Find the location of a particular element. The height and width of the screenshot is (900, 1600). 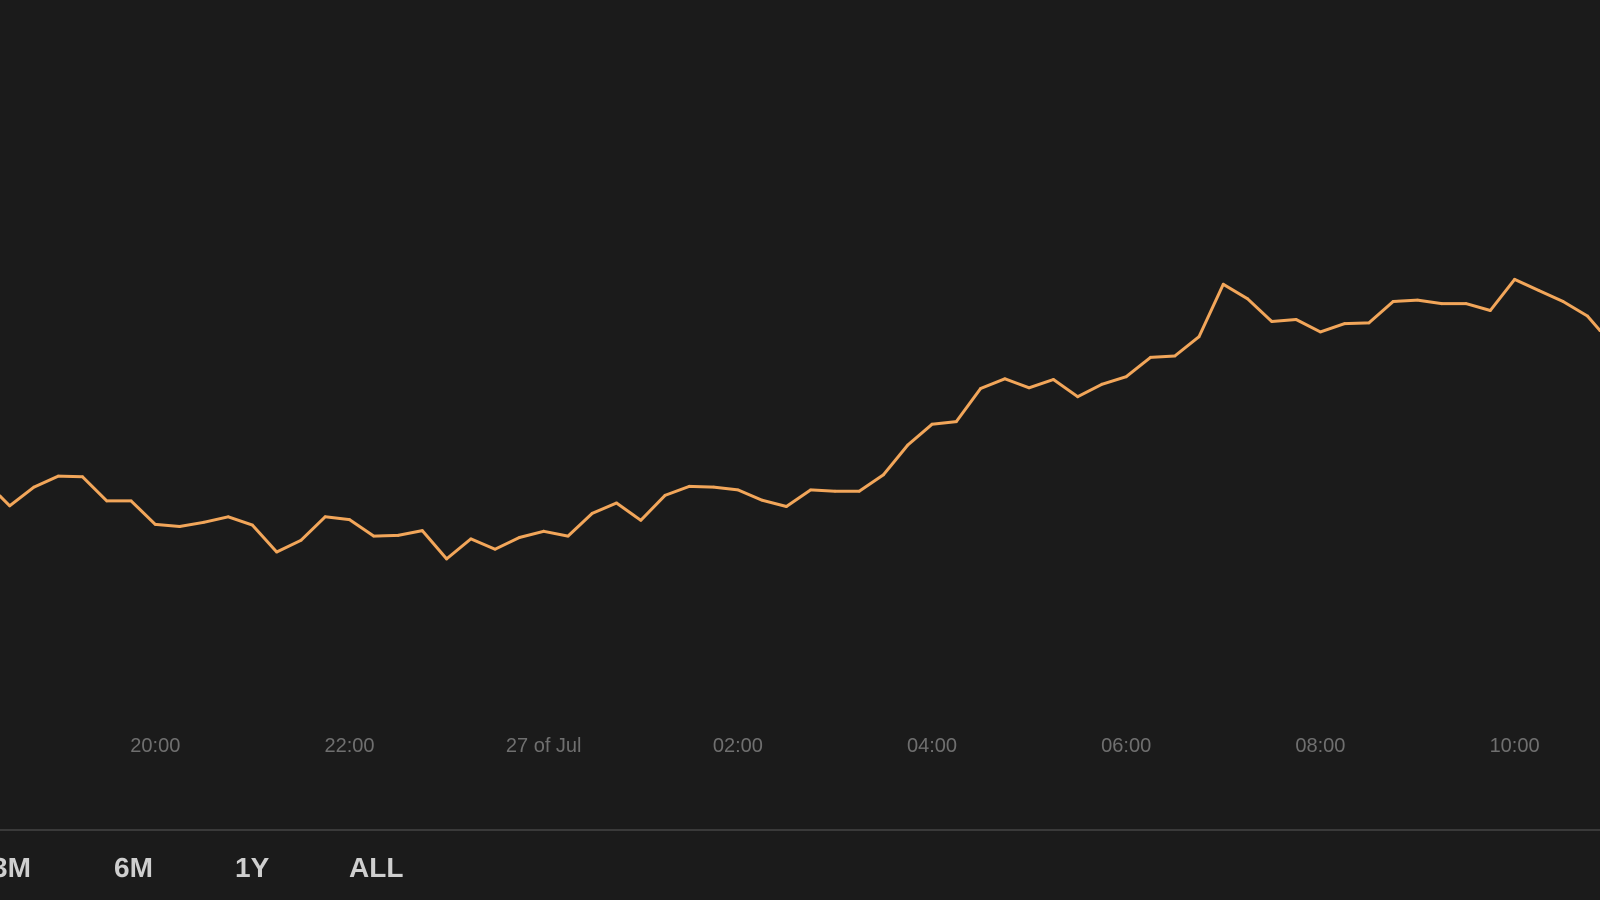

x-tick-label: 02:00 is located at coordinates (738, 746).